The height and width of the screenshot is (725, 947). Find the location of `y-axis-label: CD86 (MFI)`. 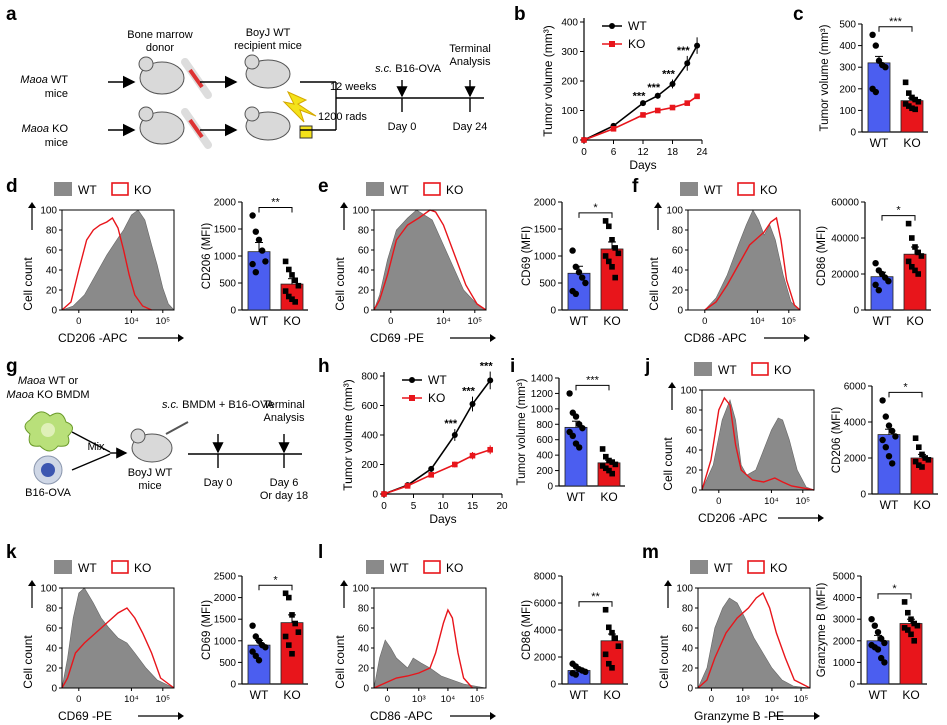

y-axis-label: CD86 (MFI) is located at coordinates (527, 630).